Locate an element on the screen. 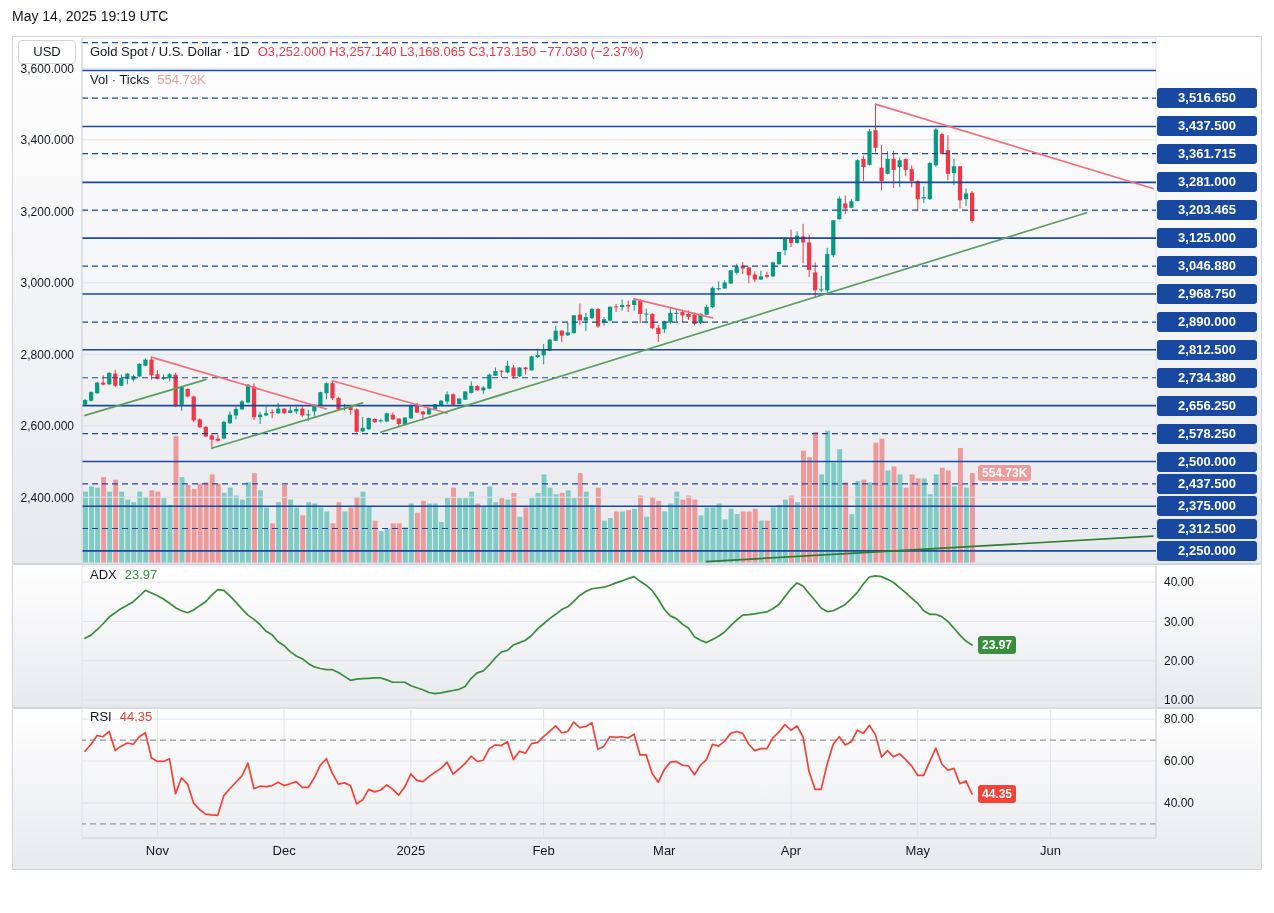 Image resolution: width=1274 pixels, height=913 pixels. y-tick-label: 20.00 is located at coordinates (1179, 660).